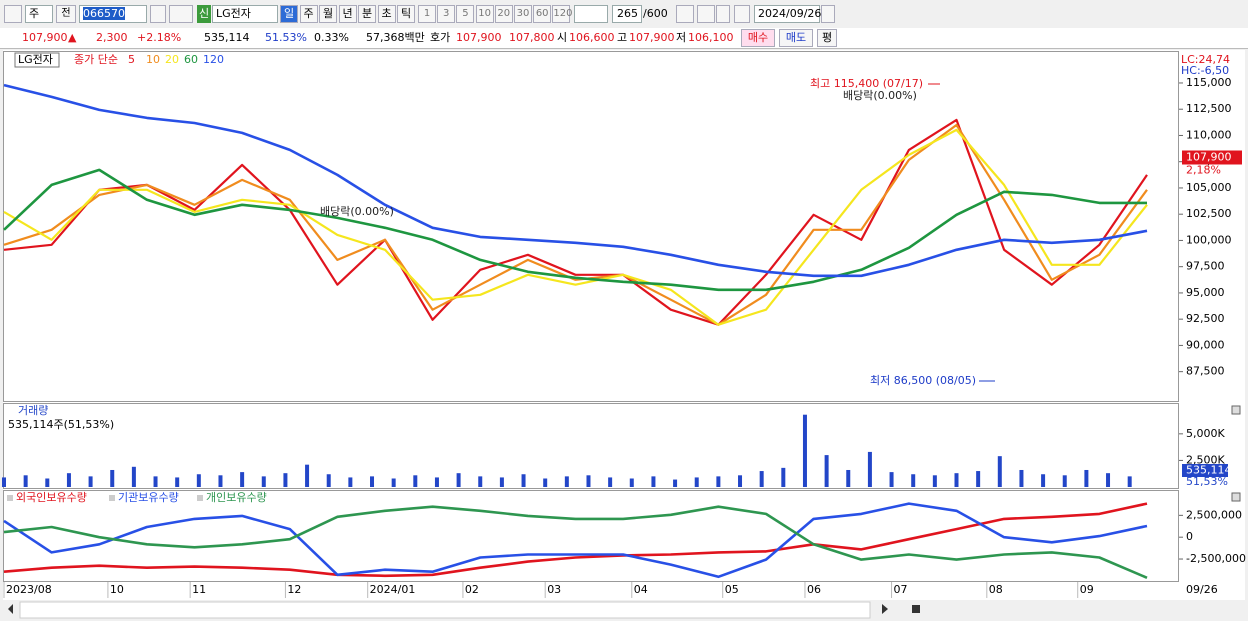 The width and height of the screenshot is (1248, 621). What do you see at coordinates (446, 14) in the screenshot?
I see `count-button: 3` at bounding box center [446, 14].